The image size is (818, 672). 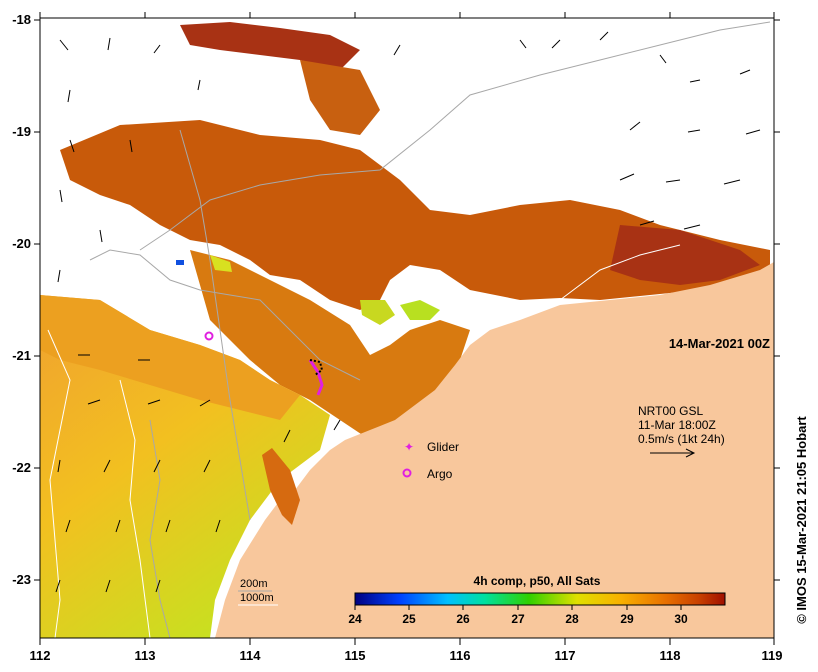 I want to click on sst-cold-pixel, so click(x=180, y=262).